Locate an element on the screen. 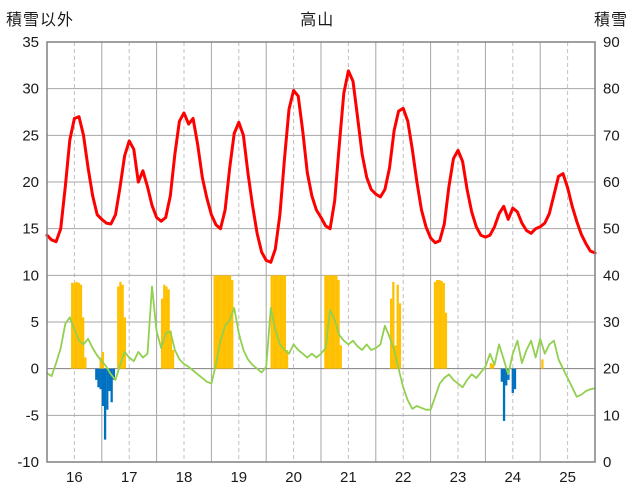  svg-text: 70 is located at coordinates (611, 135).